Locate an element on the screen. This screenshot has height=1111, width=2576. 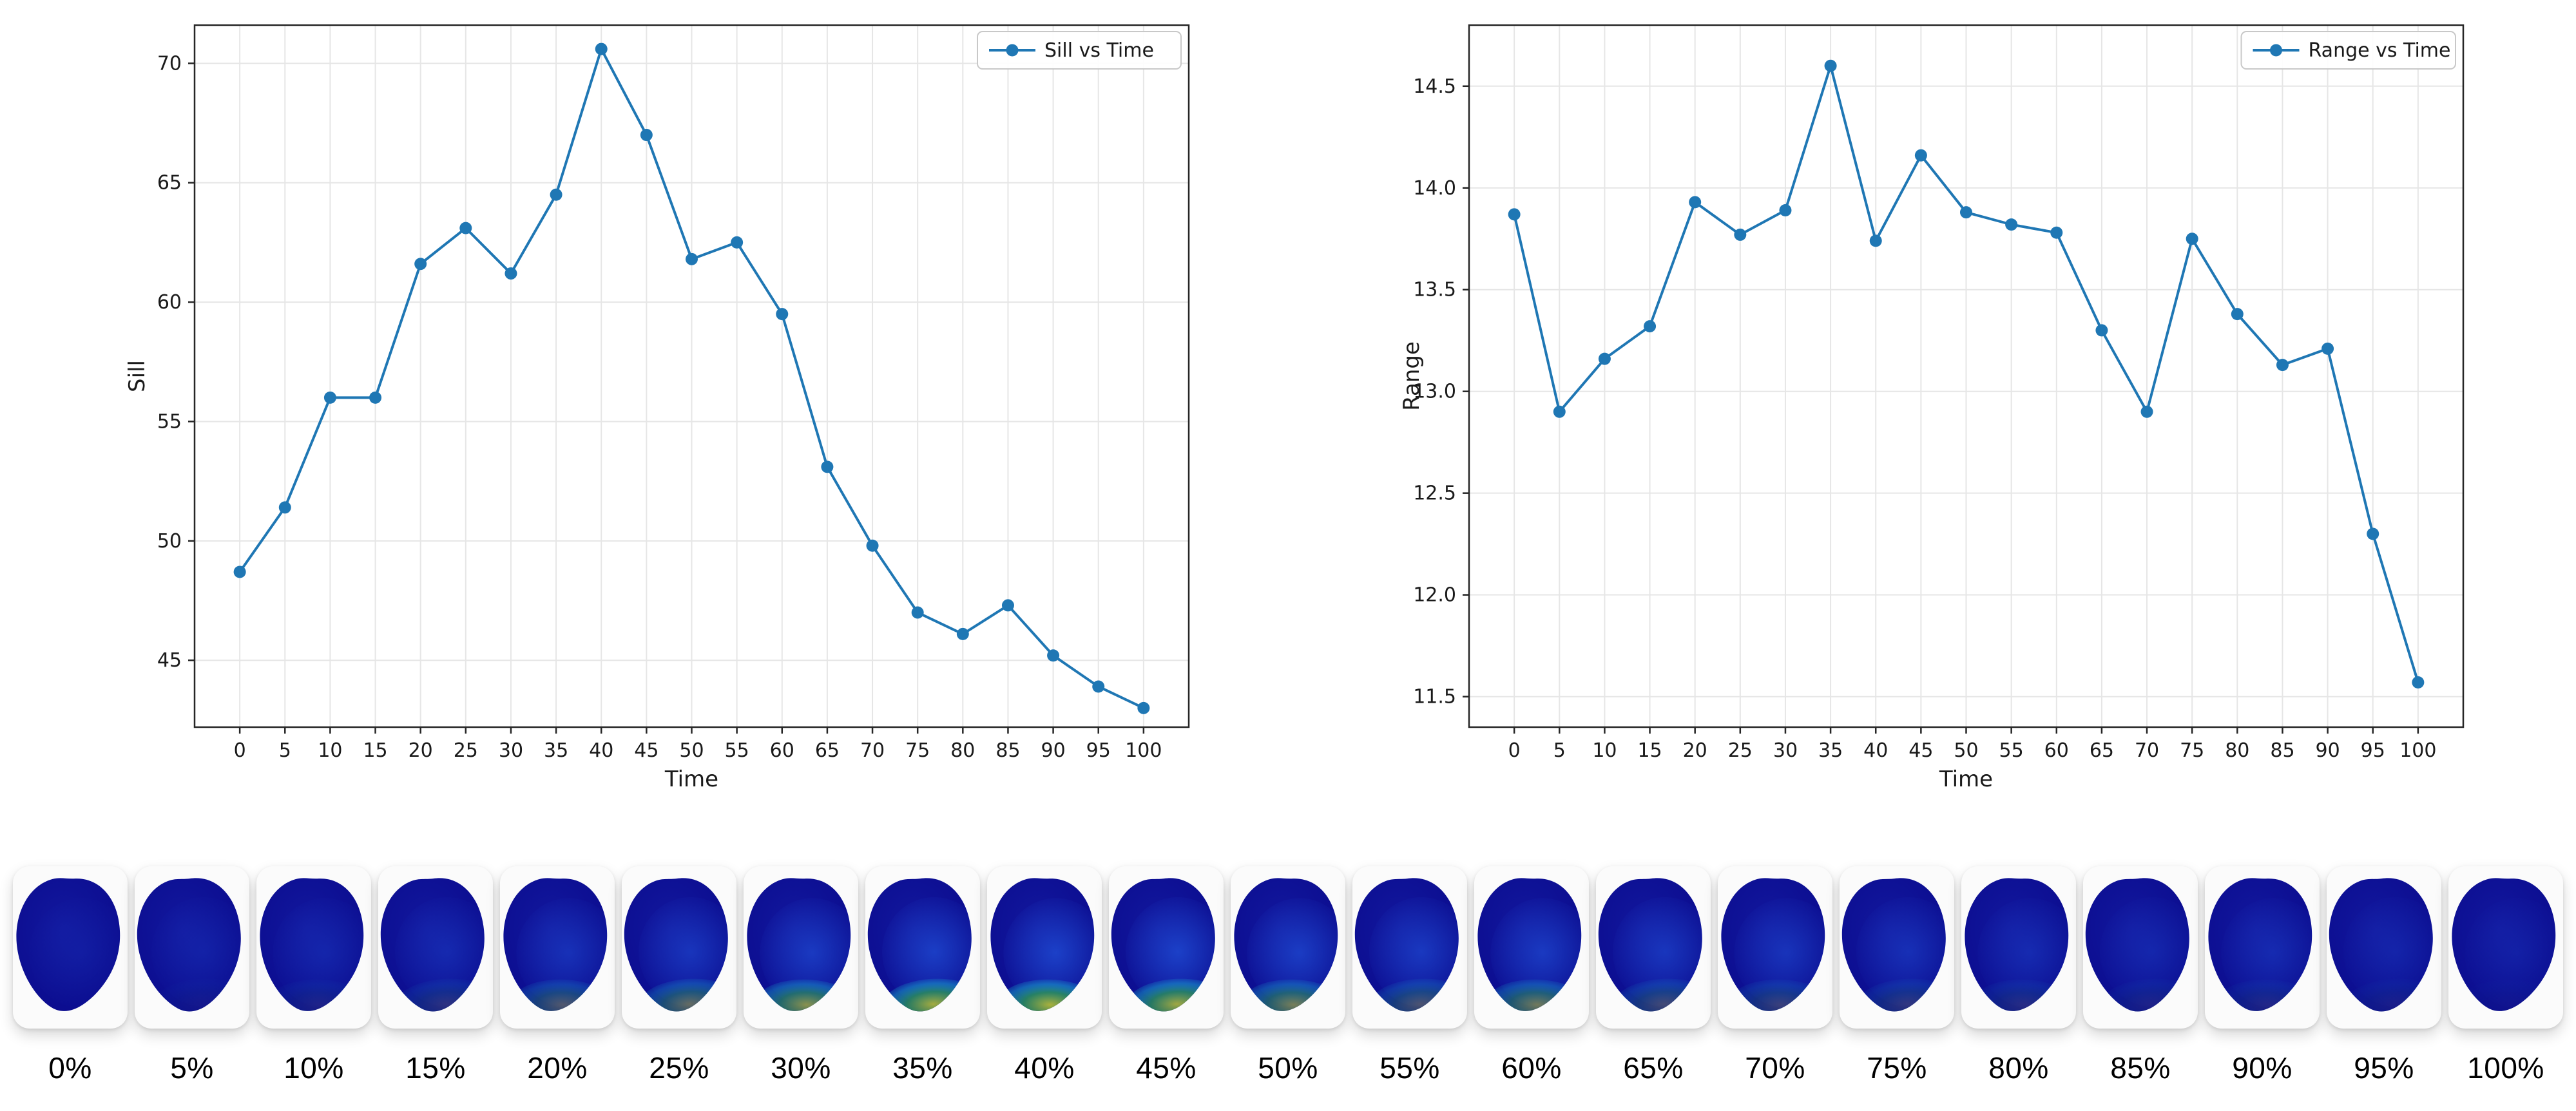
x-tick-label: 30 is located at coordinates (1785, 750).